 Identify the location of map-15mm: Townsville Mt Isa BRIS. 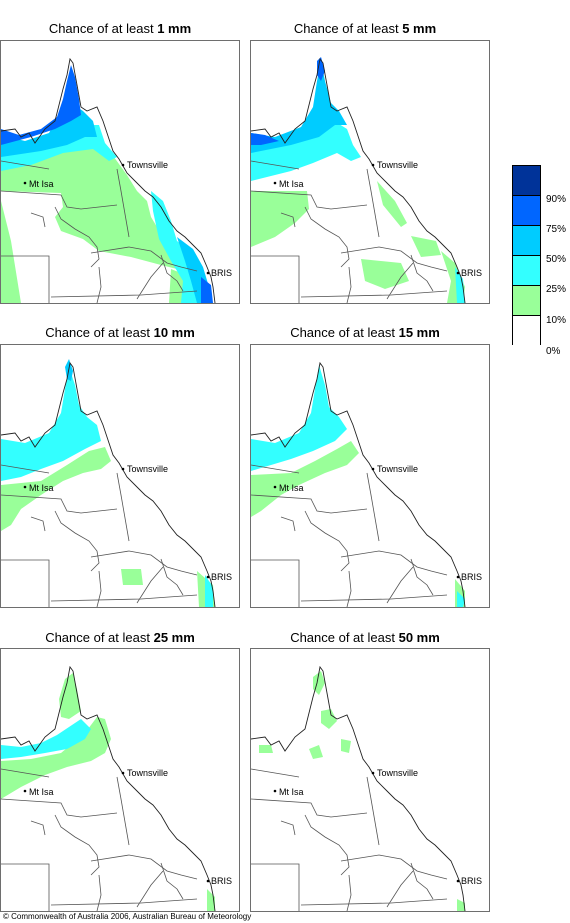
(370, 476).